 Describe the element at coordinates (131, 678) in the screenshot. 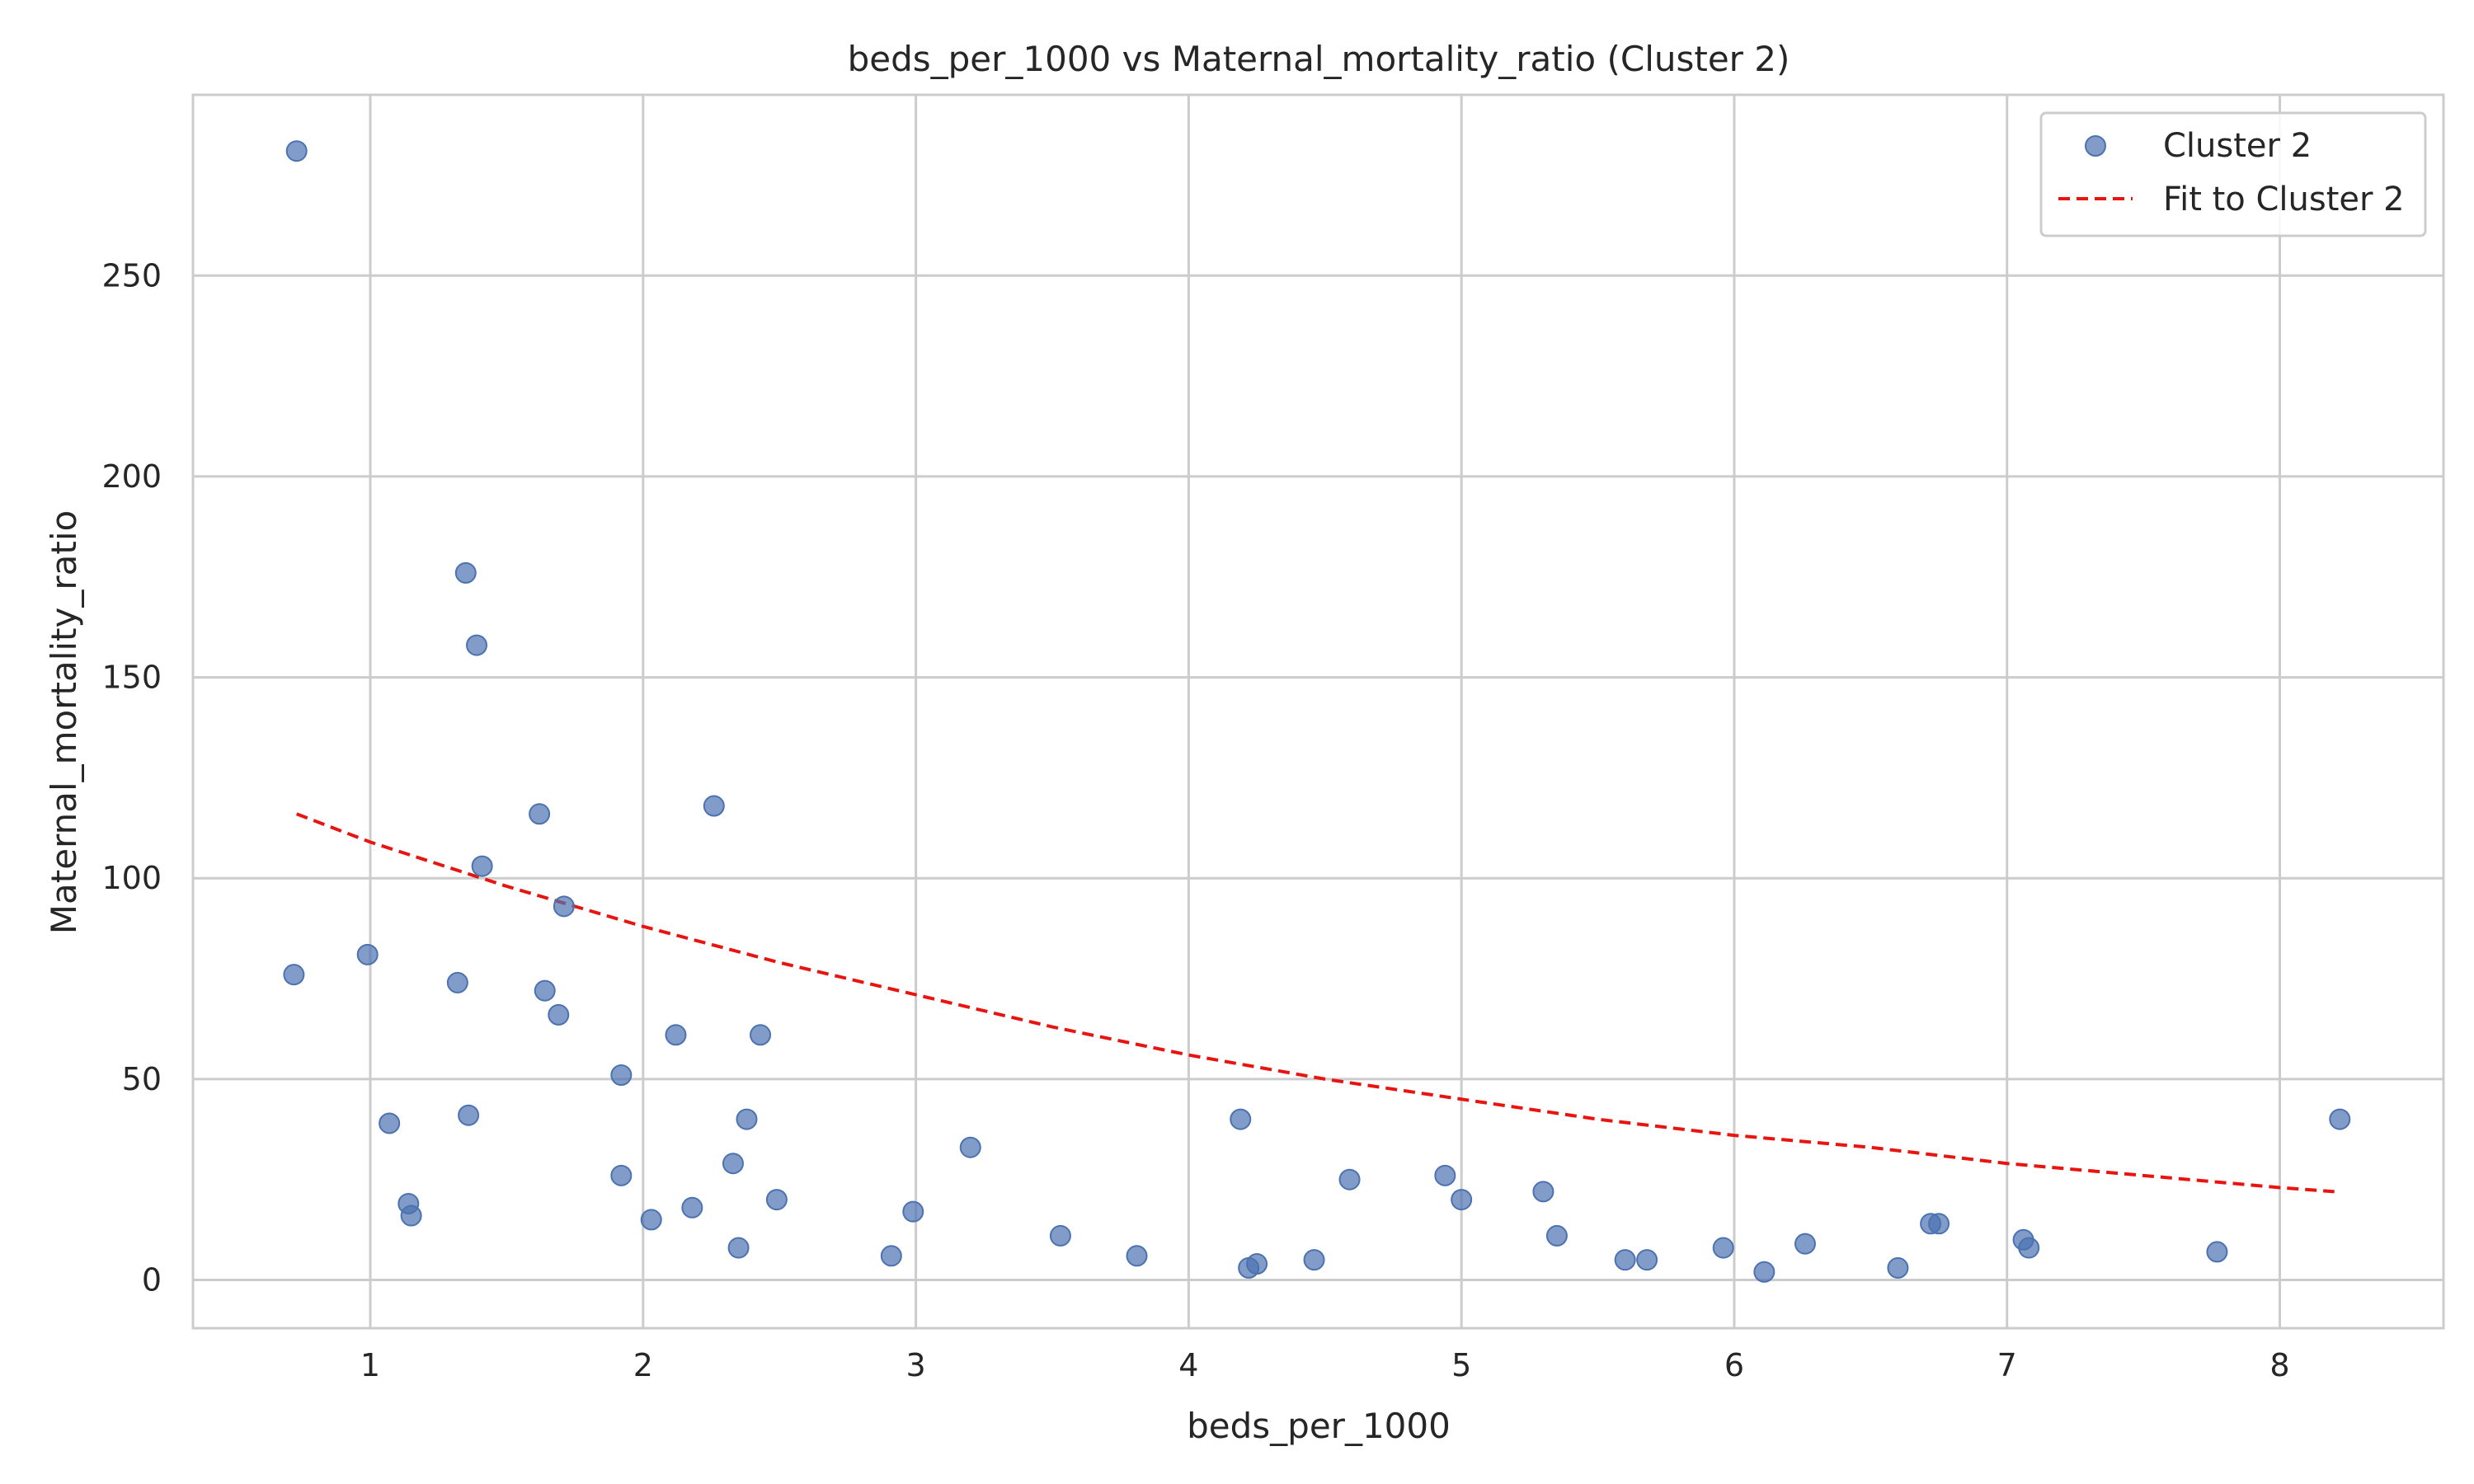

I see `y-tick-label: 150` at that location.